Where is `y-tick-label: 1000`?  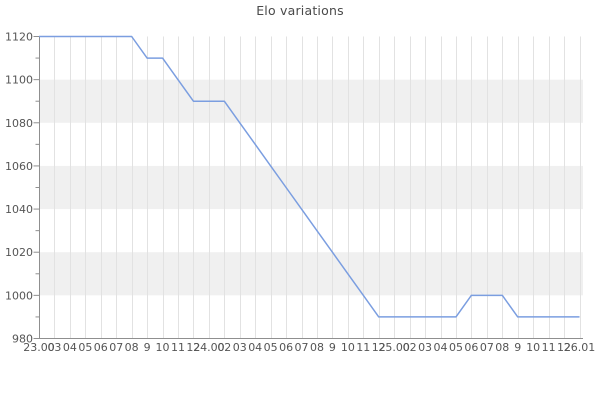 y-tick-label: 1000 is located at coordinates (19, 295).